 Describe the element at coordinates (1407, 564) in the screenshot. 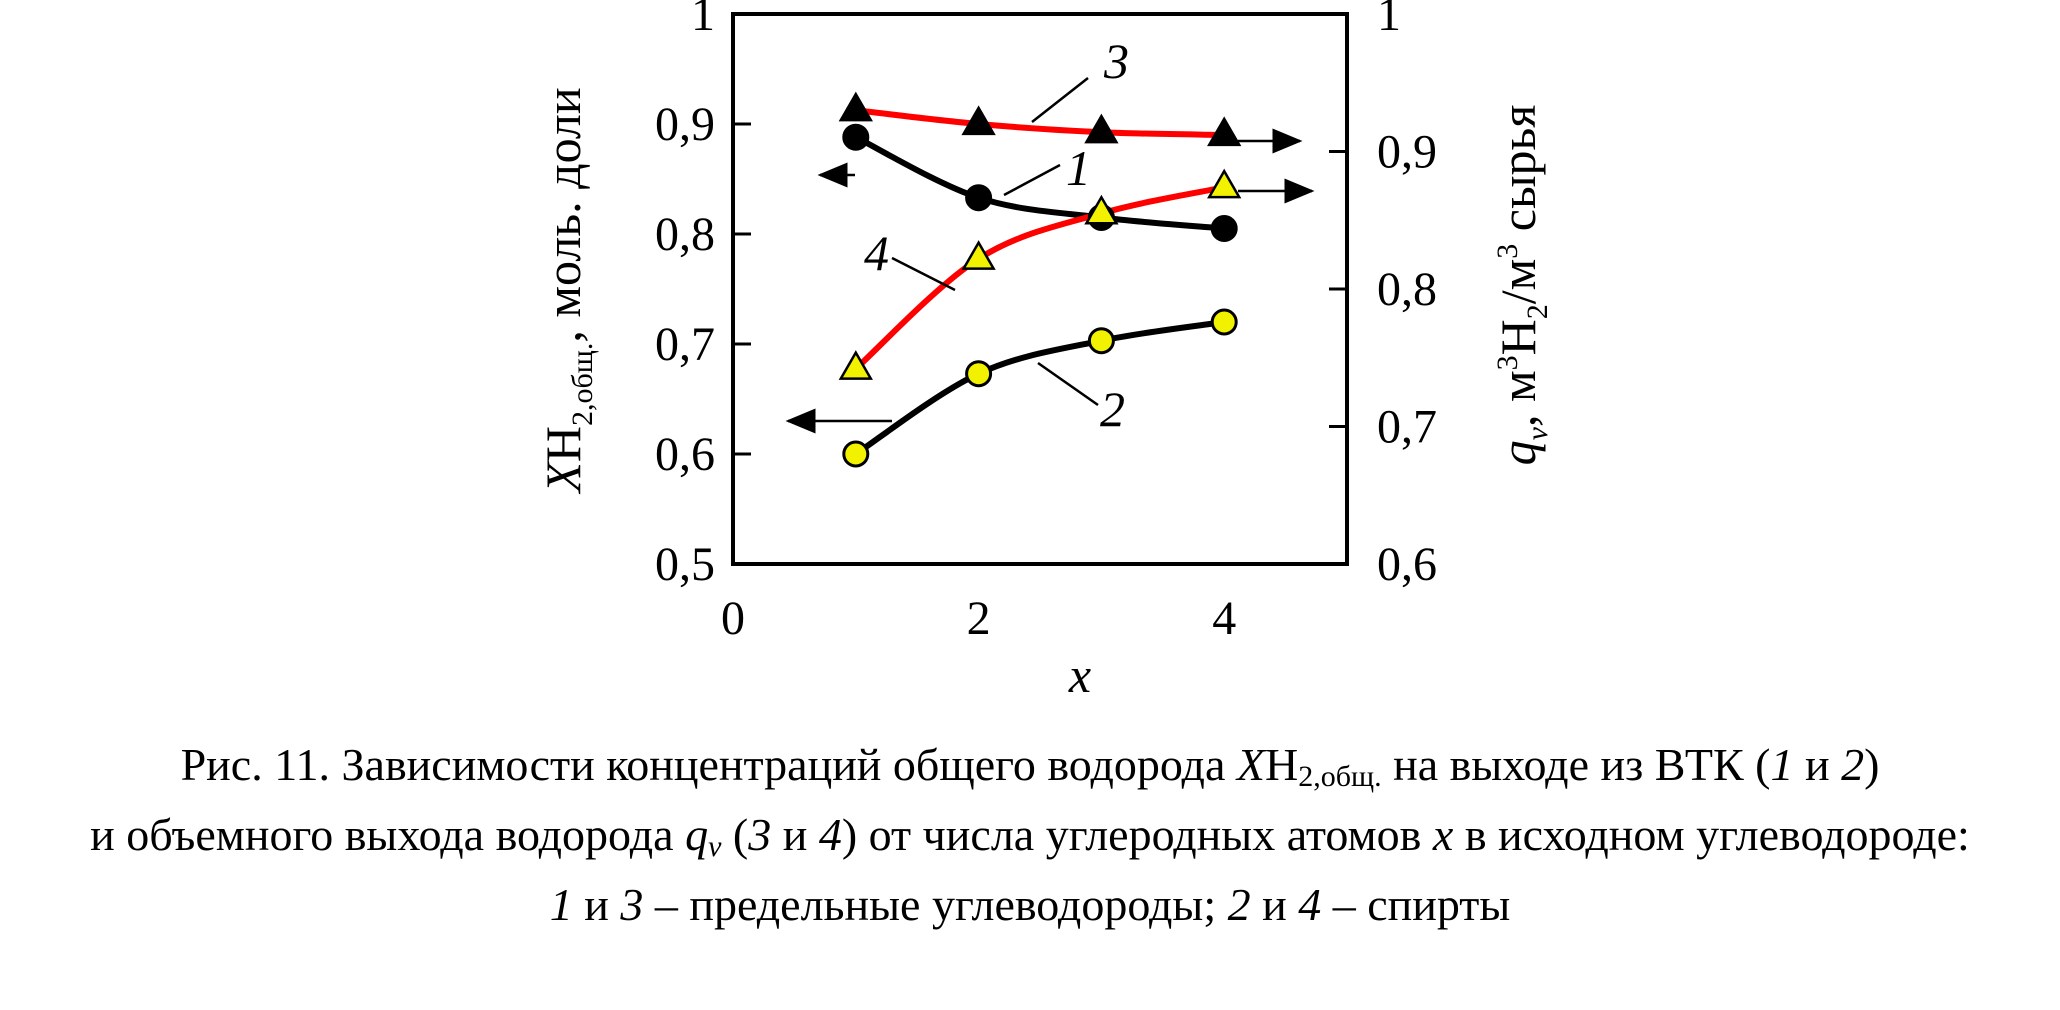

I see `right-tick-label: 0,6` at that location.